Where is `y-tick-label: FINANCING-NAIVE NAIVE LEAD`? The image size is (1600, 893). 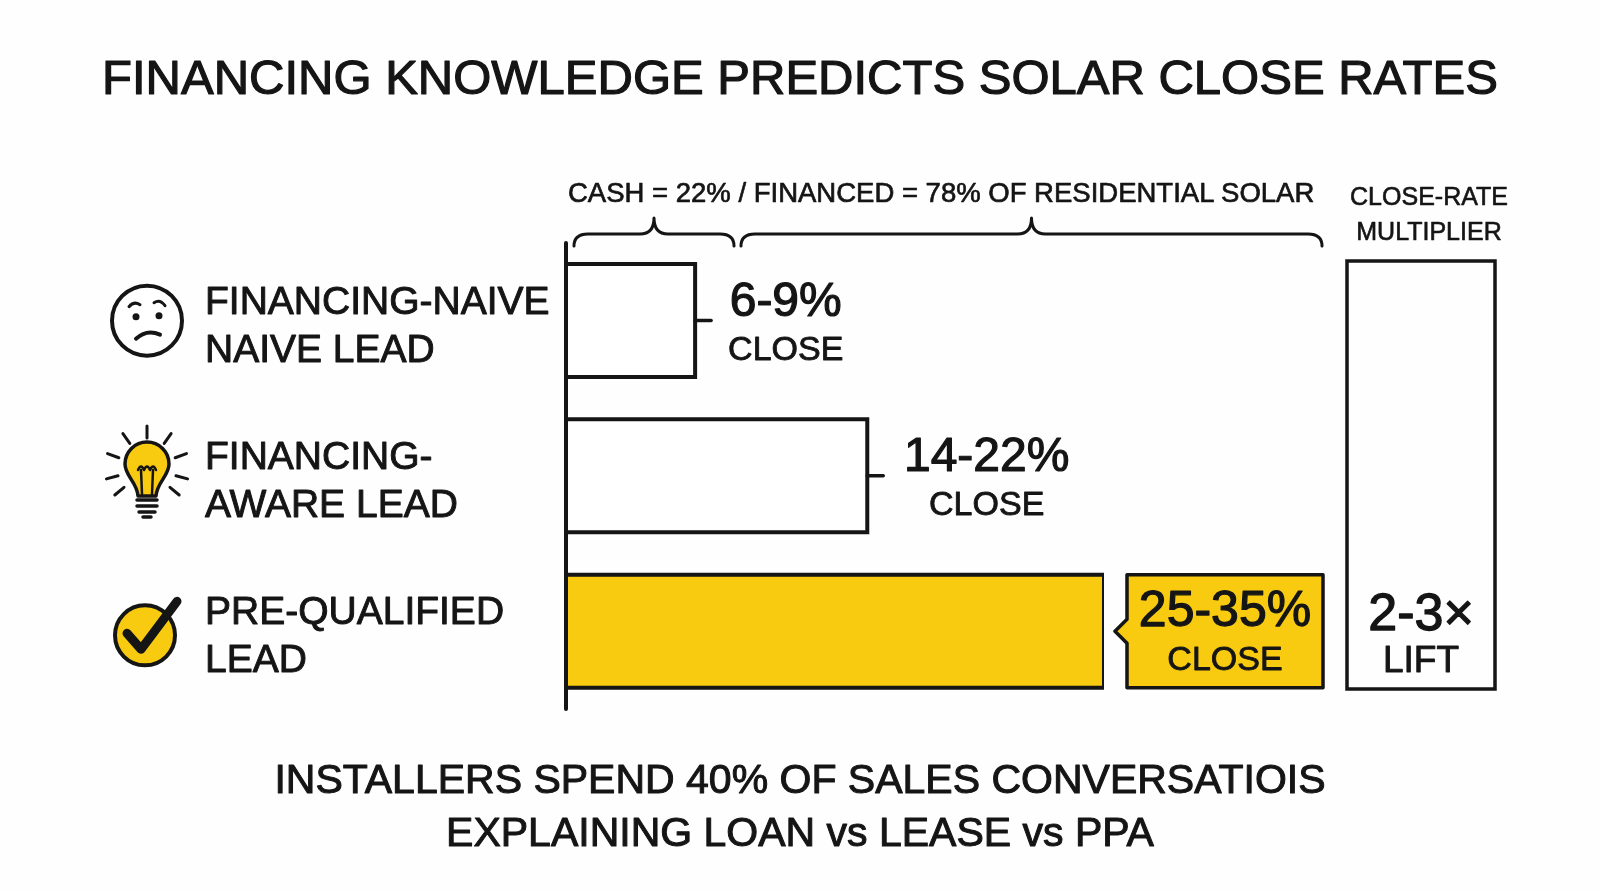 y-tick-label: FINANCING-NAIVE NAIVE LEAD is located at coordinates (377, 324).